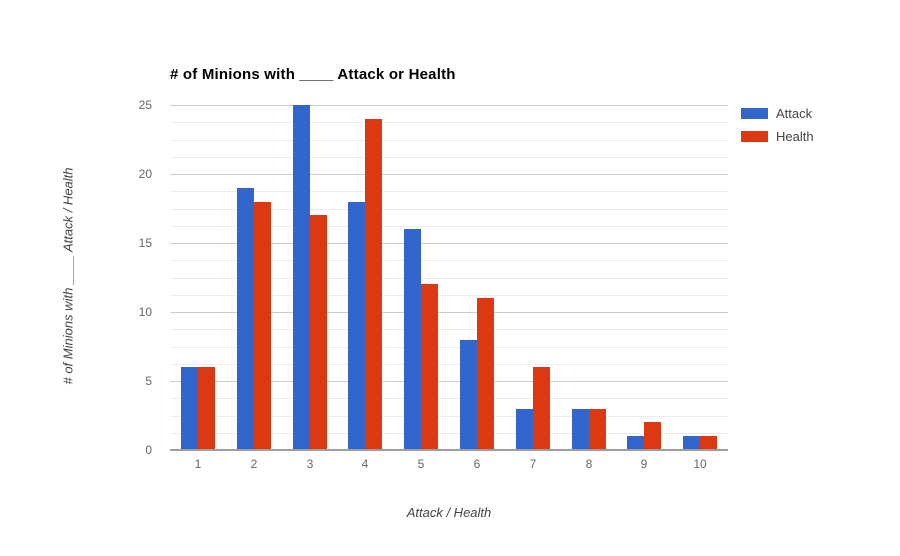  I want to click on x-tick-label-8: 8, so click(589, 464).